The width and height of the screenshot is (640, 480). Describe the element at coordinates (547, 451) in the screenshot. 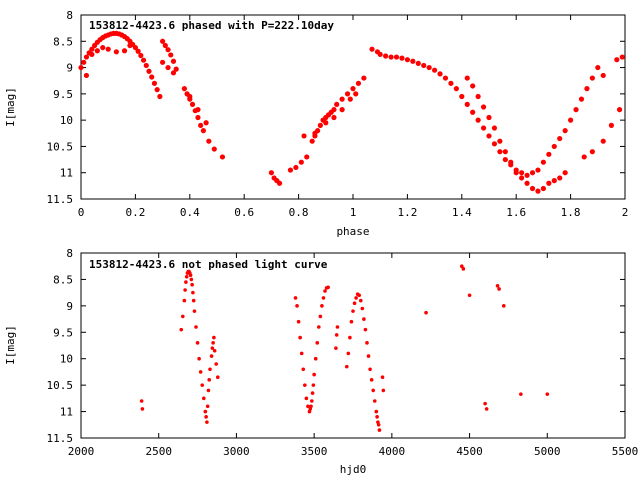

I see `x-tick-label: 5000` at that location.